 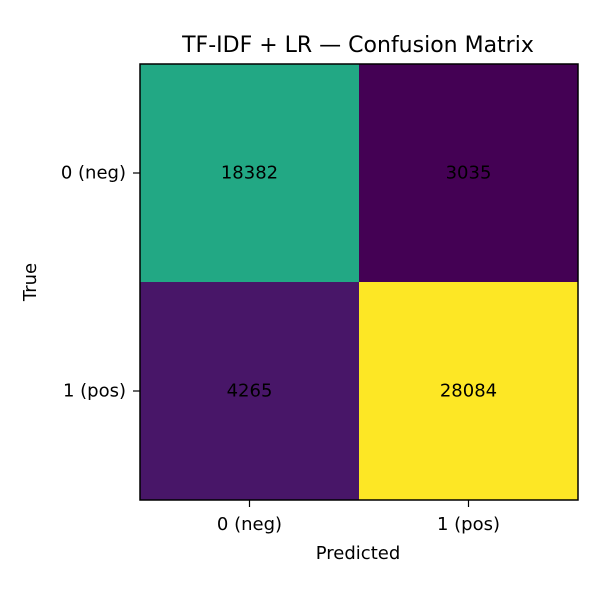 What do you see at coordinates (94, 391) in the screenshot?
I see `y-tick-label: 1 (pos)` at bounding box center [94, 391].